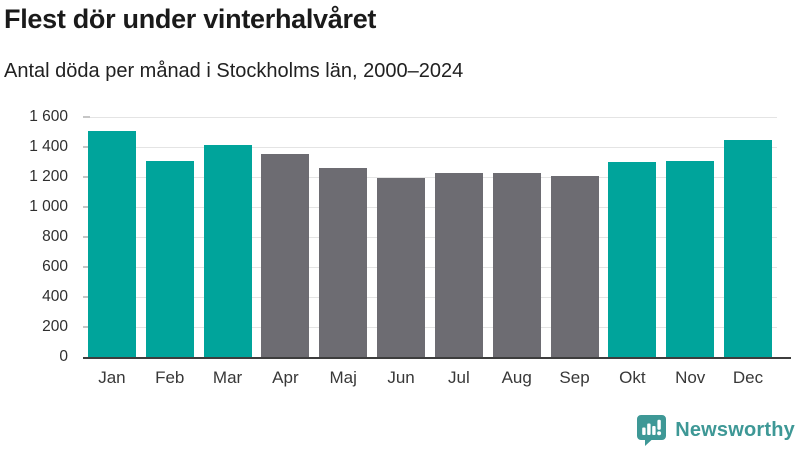 This screenshot has height=450, width=800. I want to click on bar-slot-nov, so click(690, 237).